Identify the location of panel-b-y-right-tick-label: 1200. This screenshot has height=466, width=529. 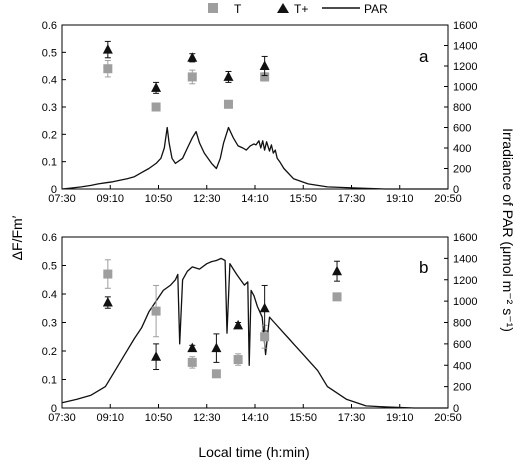
(465, 281).